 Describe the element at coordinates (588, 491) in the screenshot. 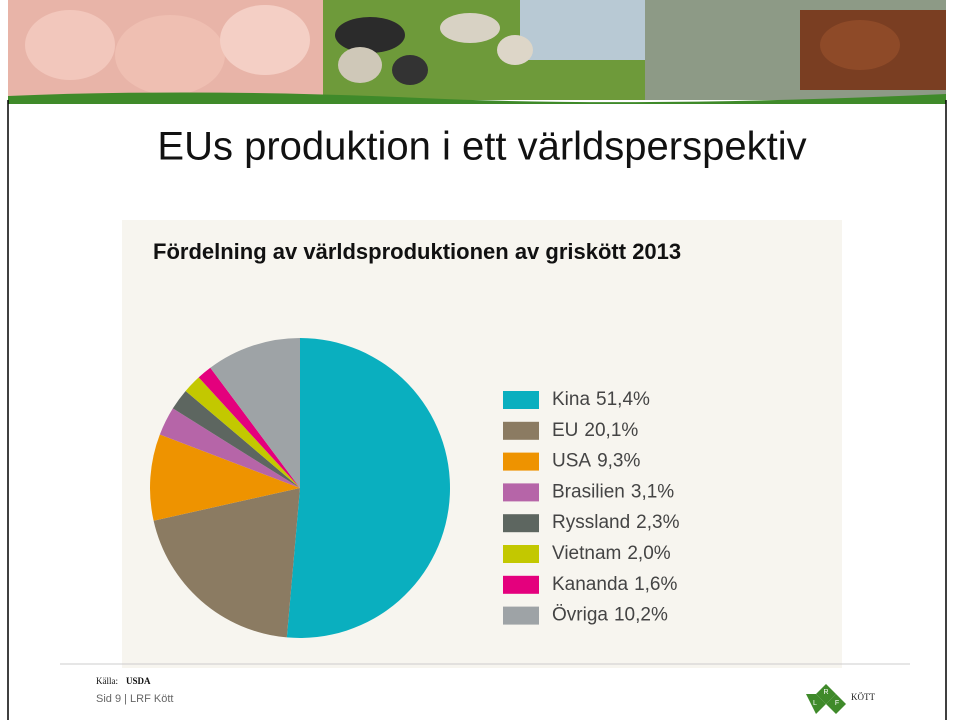

I see `legend-label: Brasilien` at that location.